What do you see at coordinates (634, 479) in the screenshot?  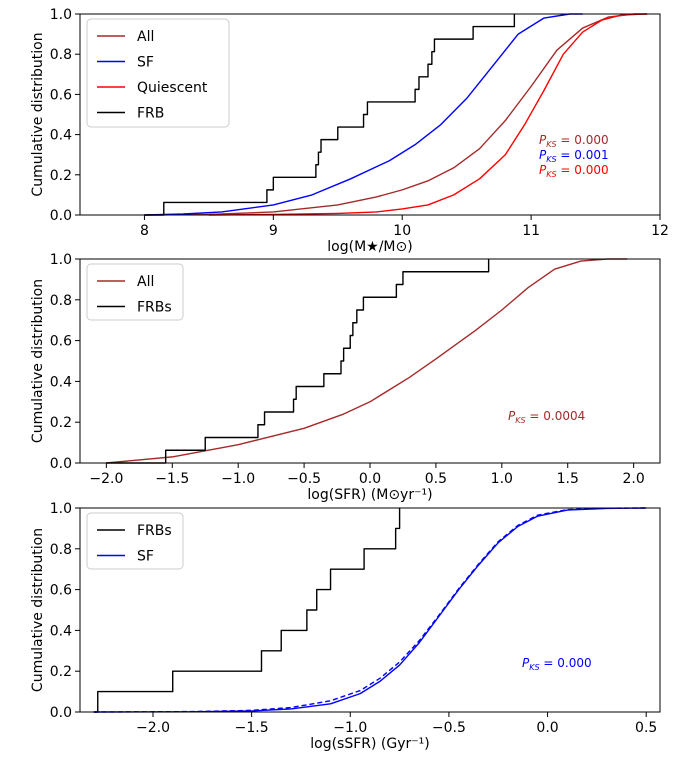 I see `x-tick-label: 2.0` at bounding box center [634, 479].